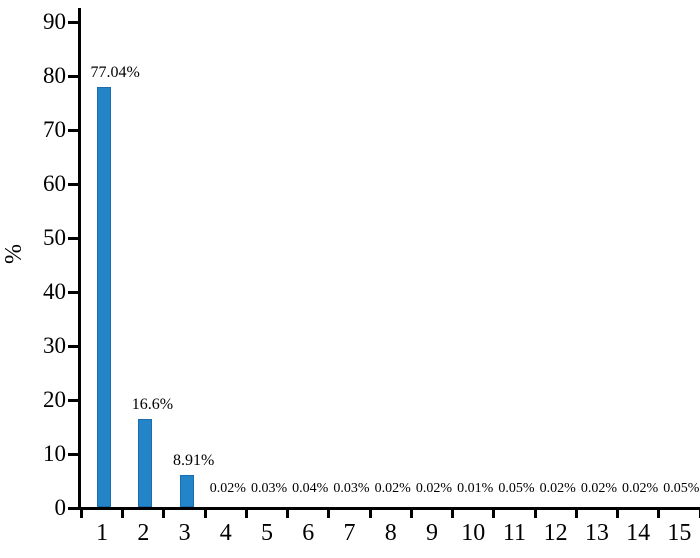 The height and width of the screenshot is (558, 700). What do you see at coordinates (473, 533) in the screenshot?
I see `x-axis-tick-label: 10` at bounding box center [473, 533].